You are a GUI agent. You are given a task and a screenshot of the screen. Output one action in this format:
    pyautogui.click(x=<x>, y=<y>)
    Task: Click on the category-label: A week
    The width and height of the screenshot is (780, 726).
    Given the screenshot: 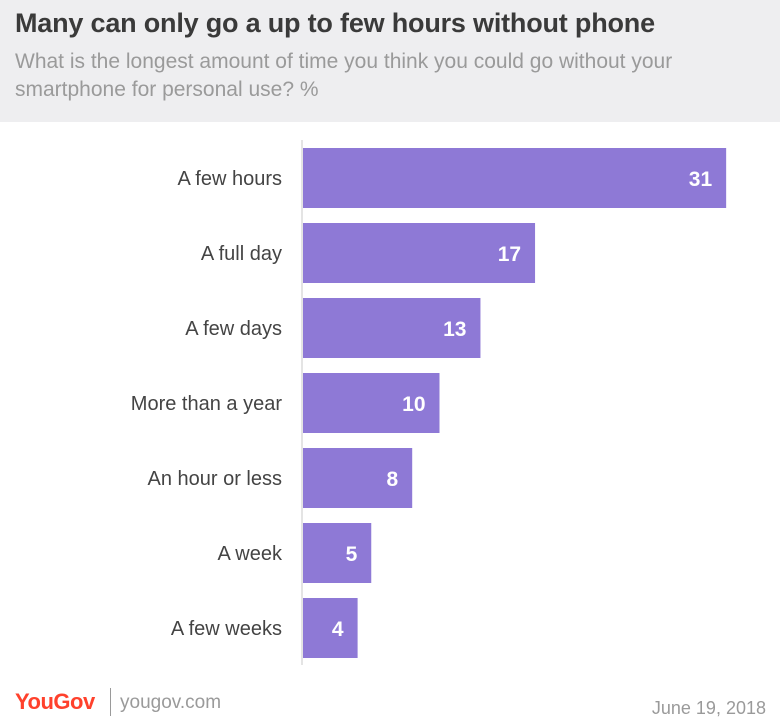 What is the action you would take?
    pyautogui.click(x=250, y=554)
    